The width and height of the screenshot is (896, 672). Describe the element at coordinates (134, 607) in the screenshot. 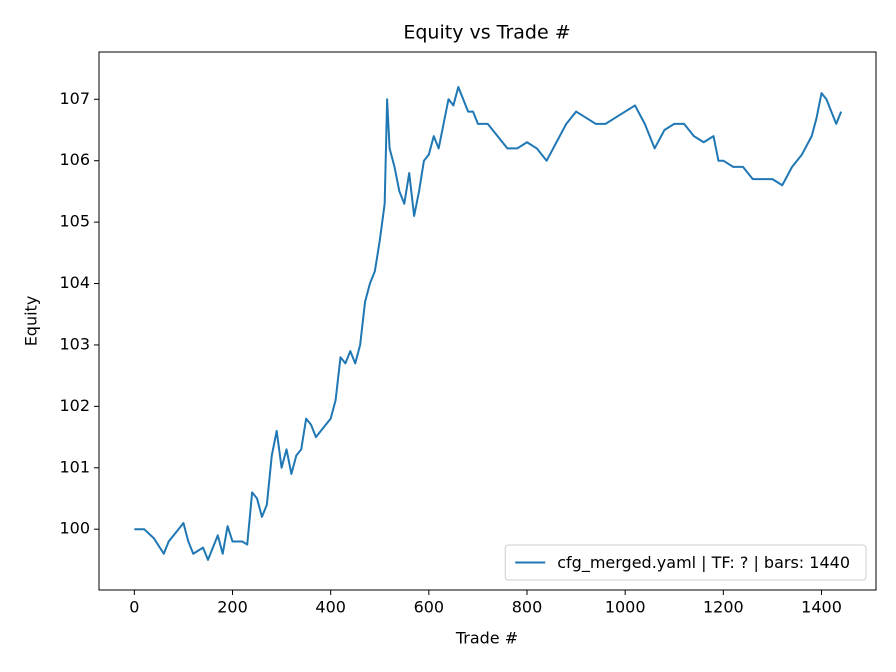

I see `x-tick-label: 0` at that location.